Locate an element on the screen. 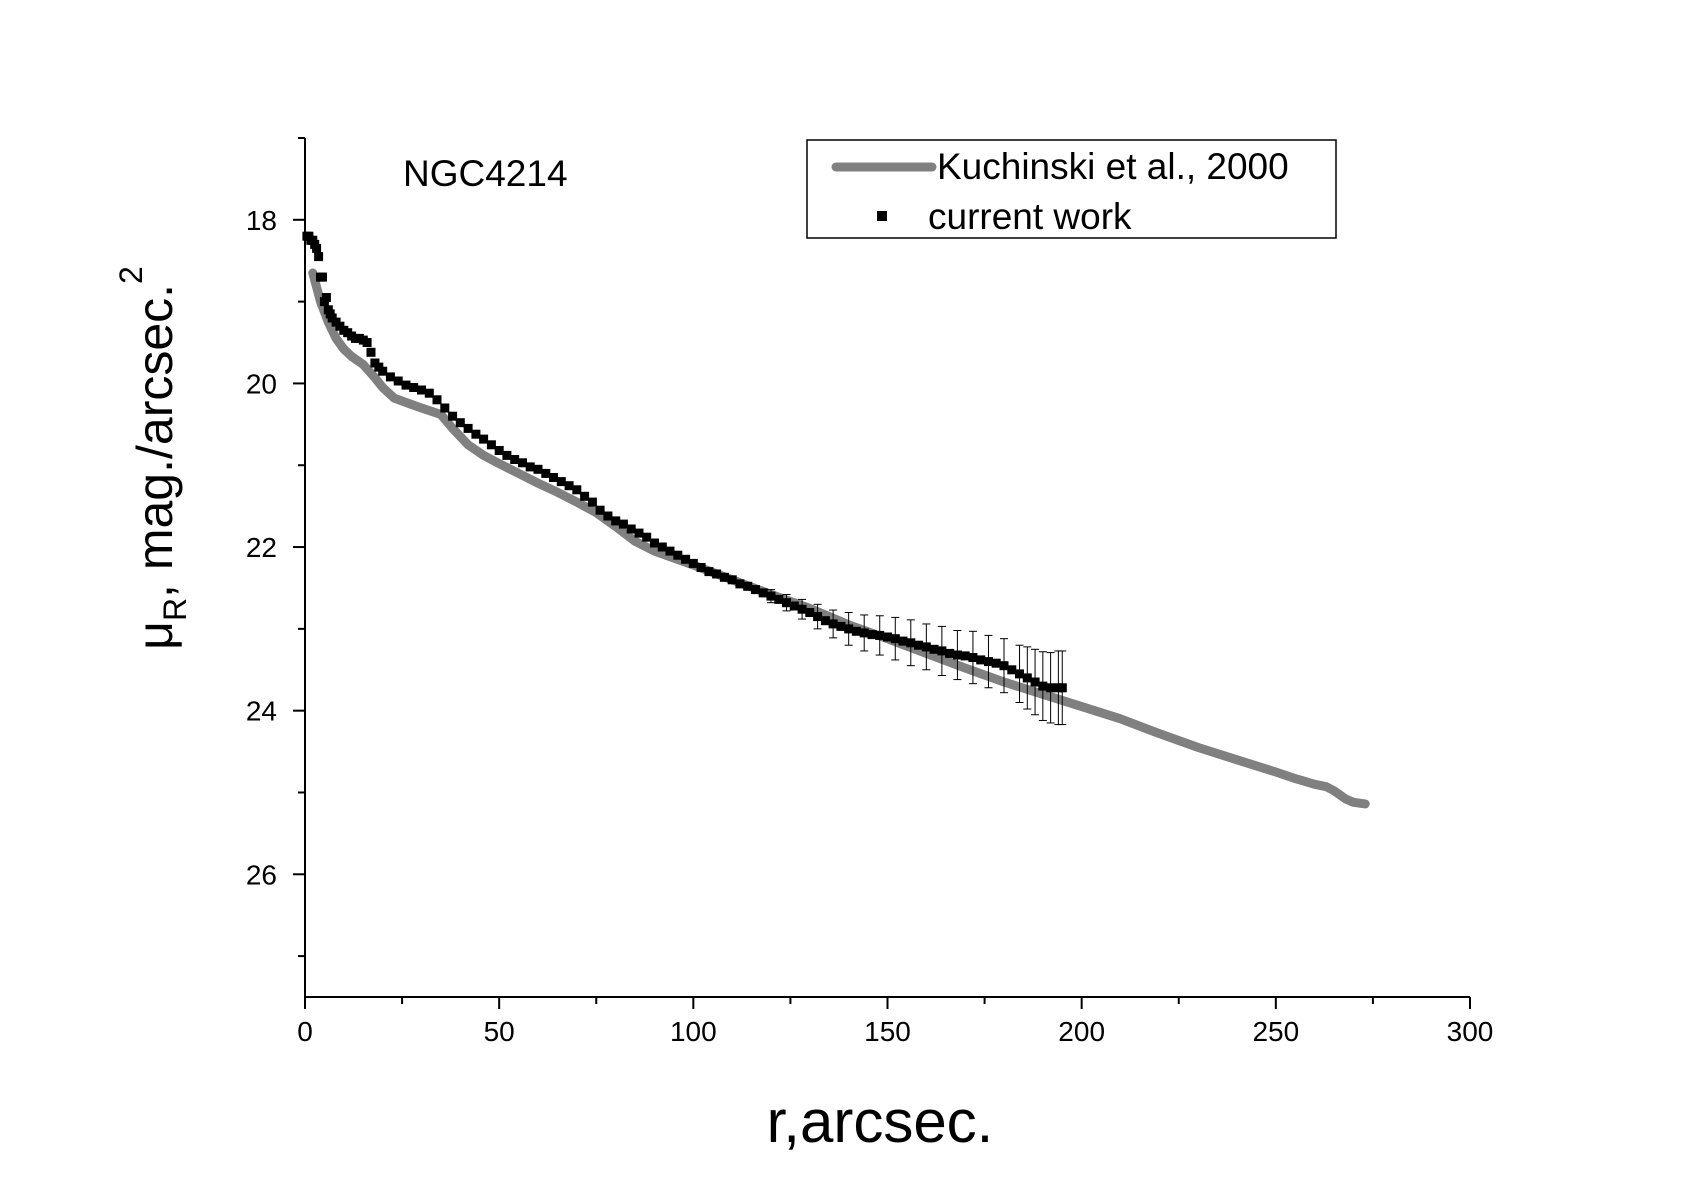 The width and height of the screenshot is (1695, 1183). legend-swatch-current-work is located at coordinates (882, 216).